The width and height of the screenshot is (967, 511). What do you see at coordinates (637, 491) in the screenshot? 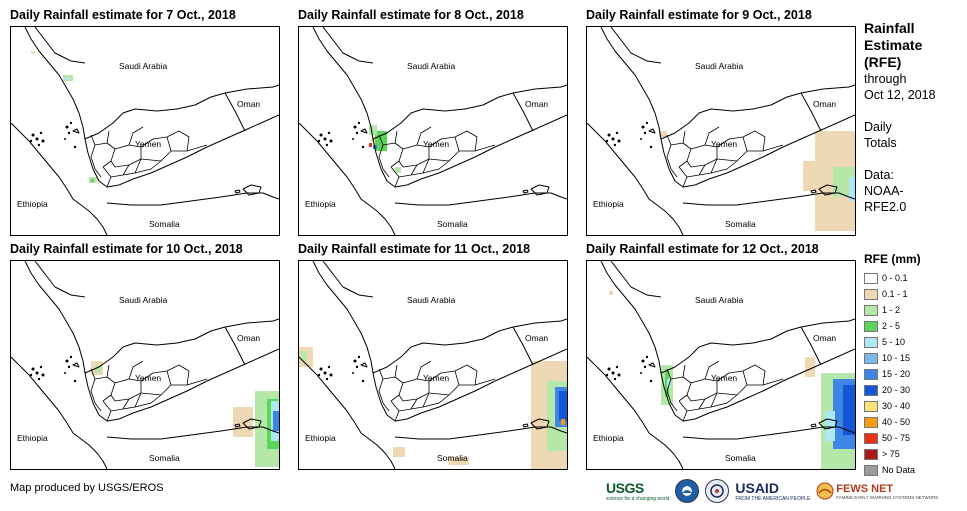
I see `usgs-logo: USGS science for a changing world` at bounding box center [637, 491].